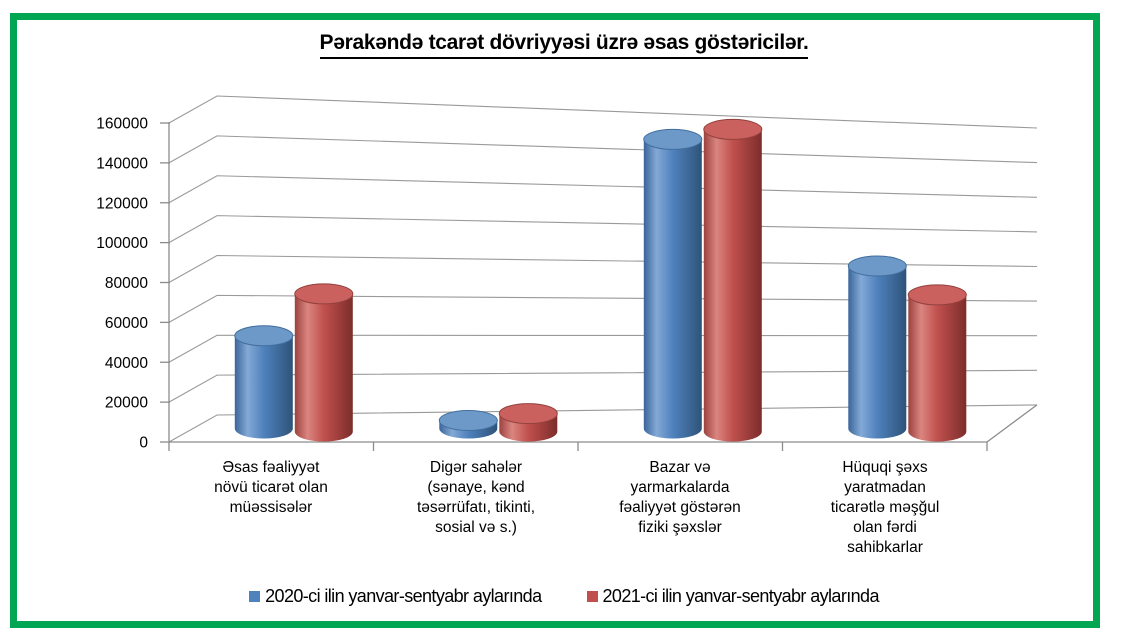 This screenshot has width=1128, height=638. Describe the element at coordinates (126, 403) in the screenshot. I see `y-axis-label: 20000` at that location.